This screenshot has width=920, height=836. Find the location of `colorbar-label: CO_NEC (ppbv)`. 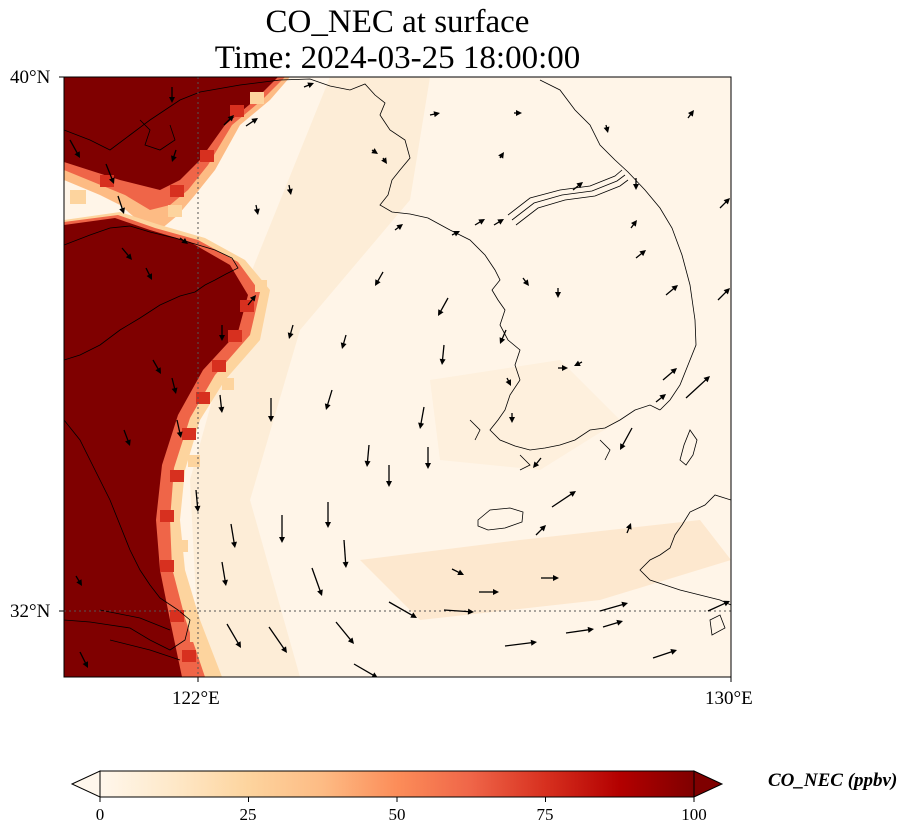

colorbar-label: CO_NEC (ppbv) is located at coordinates (833, 780).